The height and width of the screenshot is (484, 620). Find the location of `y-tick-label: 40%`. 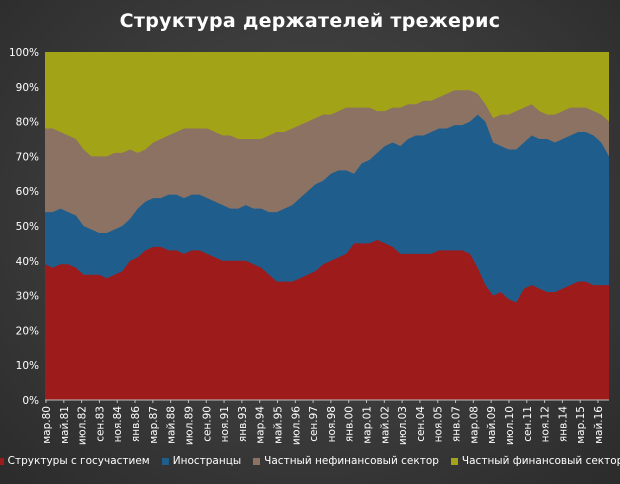

y-tick-label: 40% is located at coordinates (27, 262).